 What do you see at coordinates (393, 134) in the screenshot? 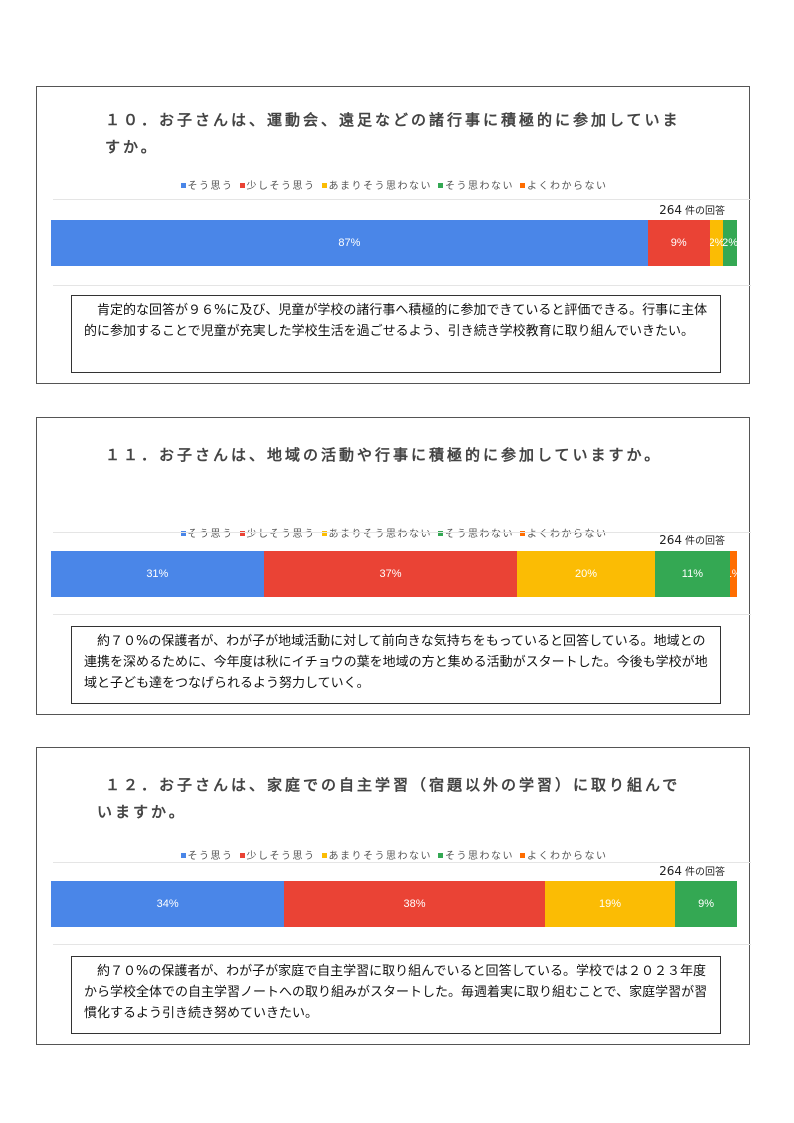
I see `question-title: １０．お子さんは、運動会、遠足などの諸行事に積極的に参加していま すか。` at bounding box center [393, 134].